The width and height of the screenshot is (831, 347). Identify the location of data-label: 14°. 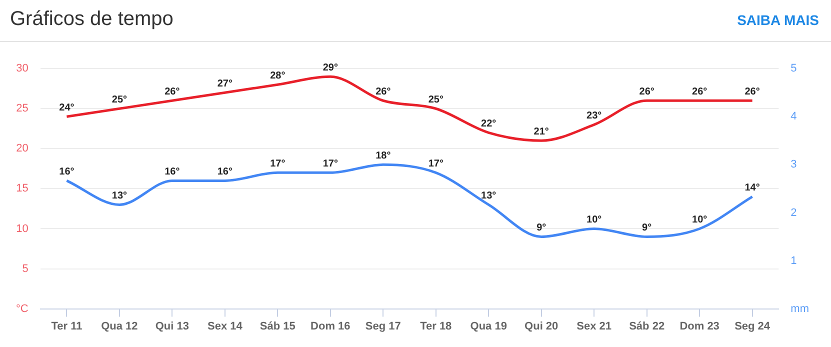
(752, 188).